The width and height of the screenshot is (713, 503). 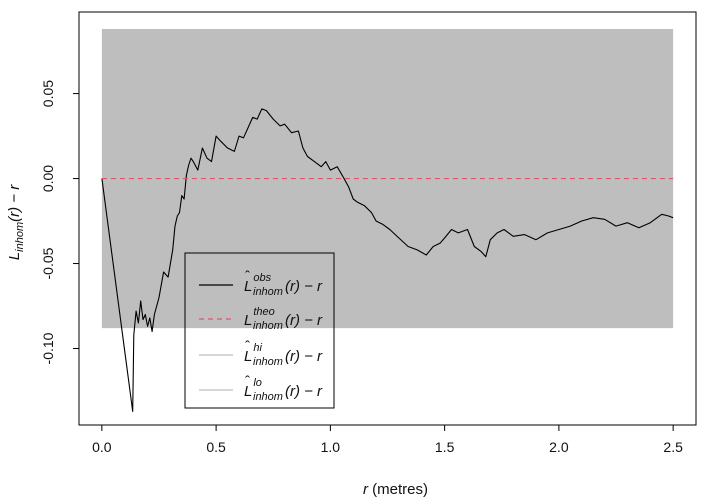 I want to click on legend-entry-obs: Lobs inhom (r) − rˆ, so click(x=261, y=283).